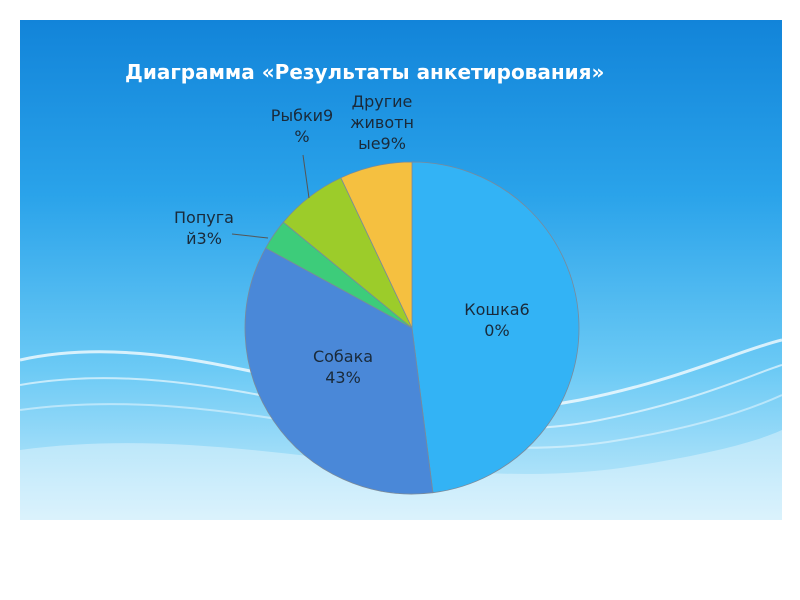 The width and height of the screenshot is (800, 600). Describe the element at coordinates (204, 228) in the screenshot. I see `slice-label-2: Попуга й3%` at that location.